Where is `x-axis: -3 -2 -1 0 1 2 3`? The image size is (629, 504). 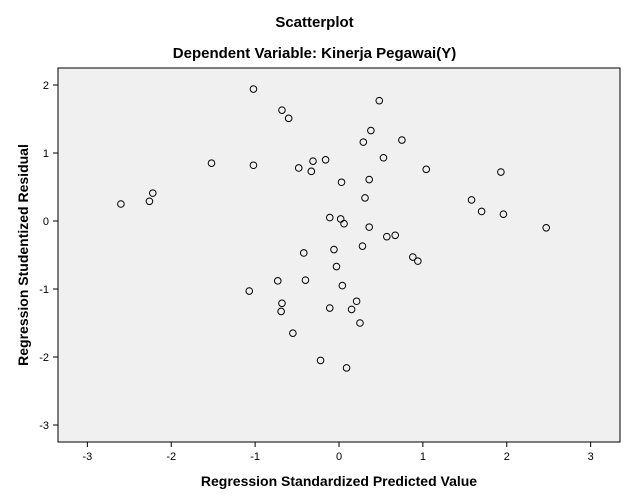 x-axis: -3 -2 -1 0 1 2 3 is located at coordinates (338, 452).